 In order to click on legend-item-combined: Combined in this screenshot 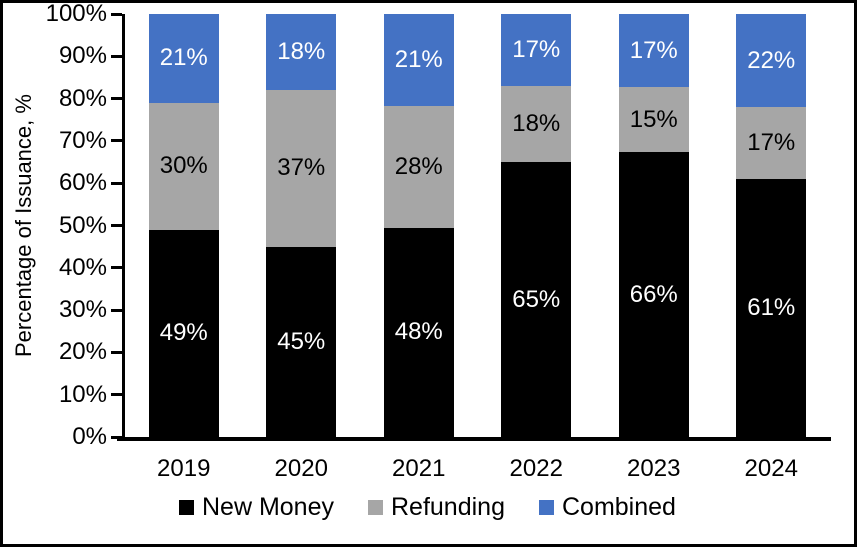, I will do `click(607, 507)`.